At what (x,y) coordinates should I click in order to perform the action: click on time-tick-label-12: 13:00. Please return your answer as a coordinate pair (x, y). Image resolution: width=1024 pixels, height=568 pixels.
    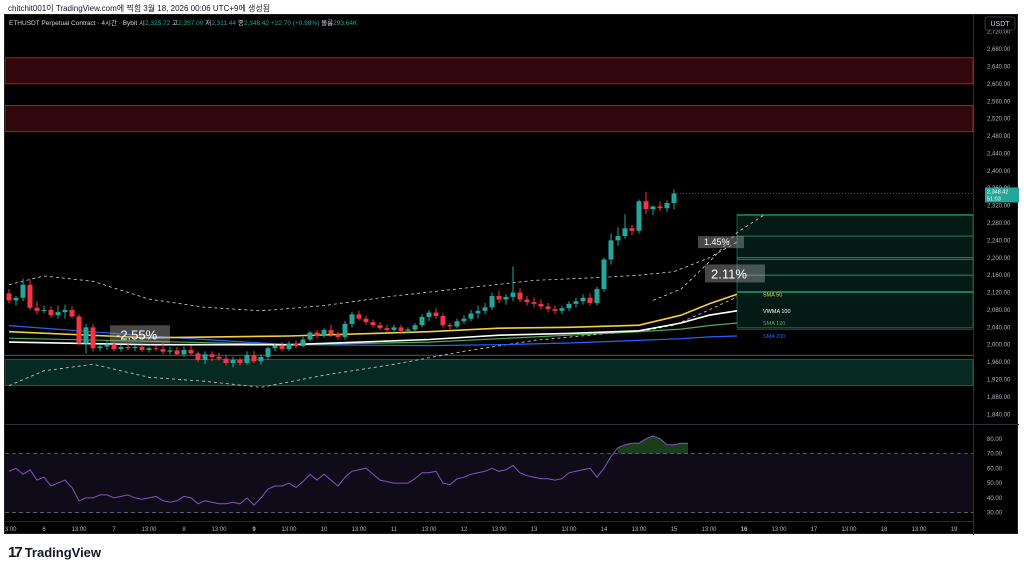
    Looking at the image, I should click on (429, 530).